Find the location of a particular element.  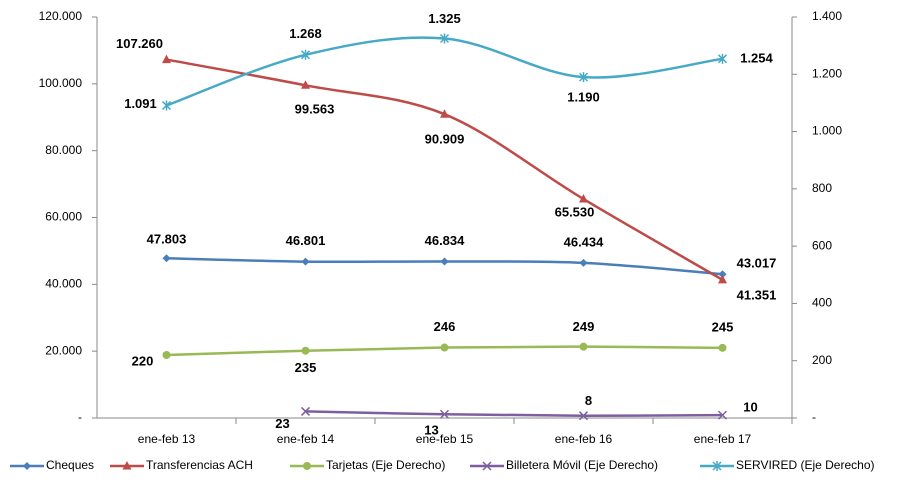

y2-tick-label: 1.200 is located at coordinates (827, 73).